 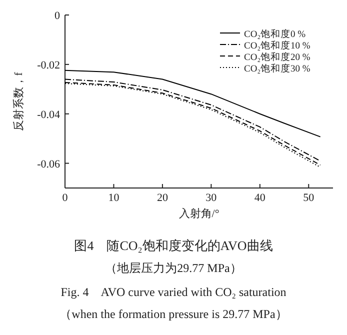 What do you see at coordinates (174, 314) in the screenshot?
I see `text: （when the formation pressure is 29.77 MPa）` at bounding box center [174, 314].